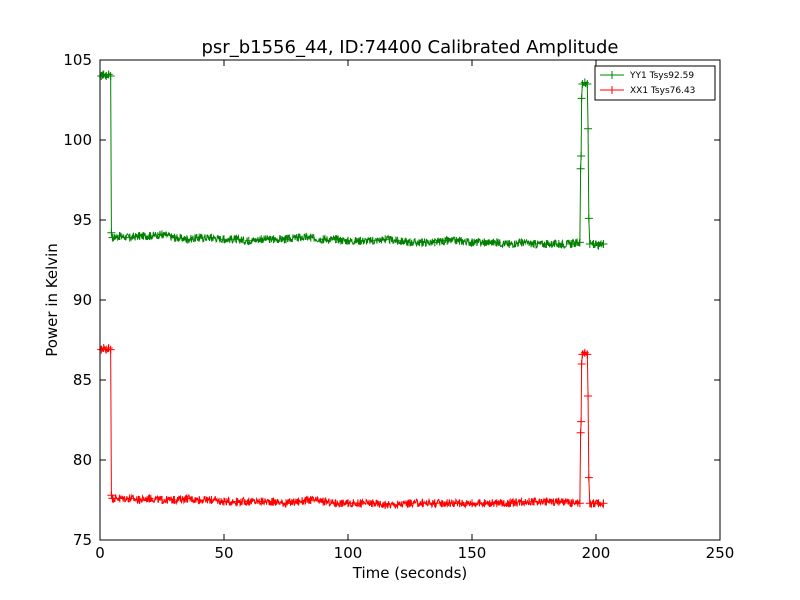 This screenshot has height=600, width=800. Describe the element at coordinates (52, 300) in the screenshot. I see `y-axis-label: Power in Kelvin` at that location.